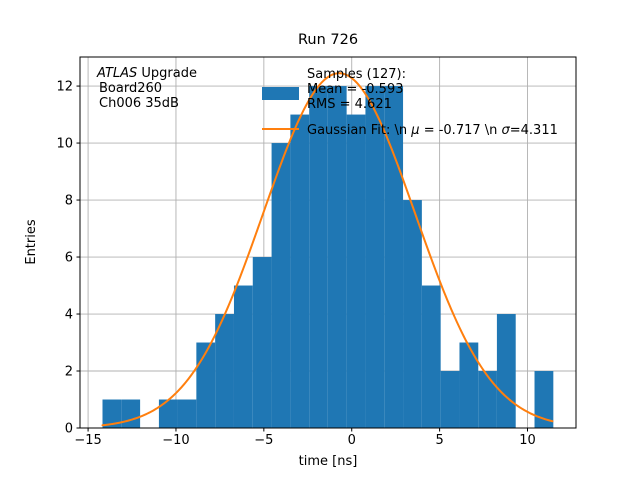  I want to click on x-tick-label: 5, so click(439, 440).